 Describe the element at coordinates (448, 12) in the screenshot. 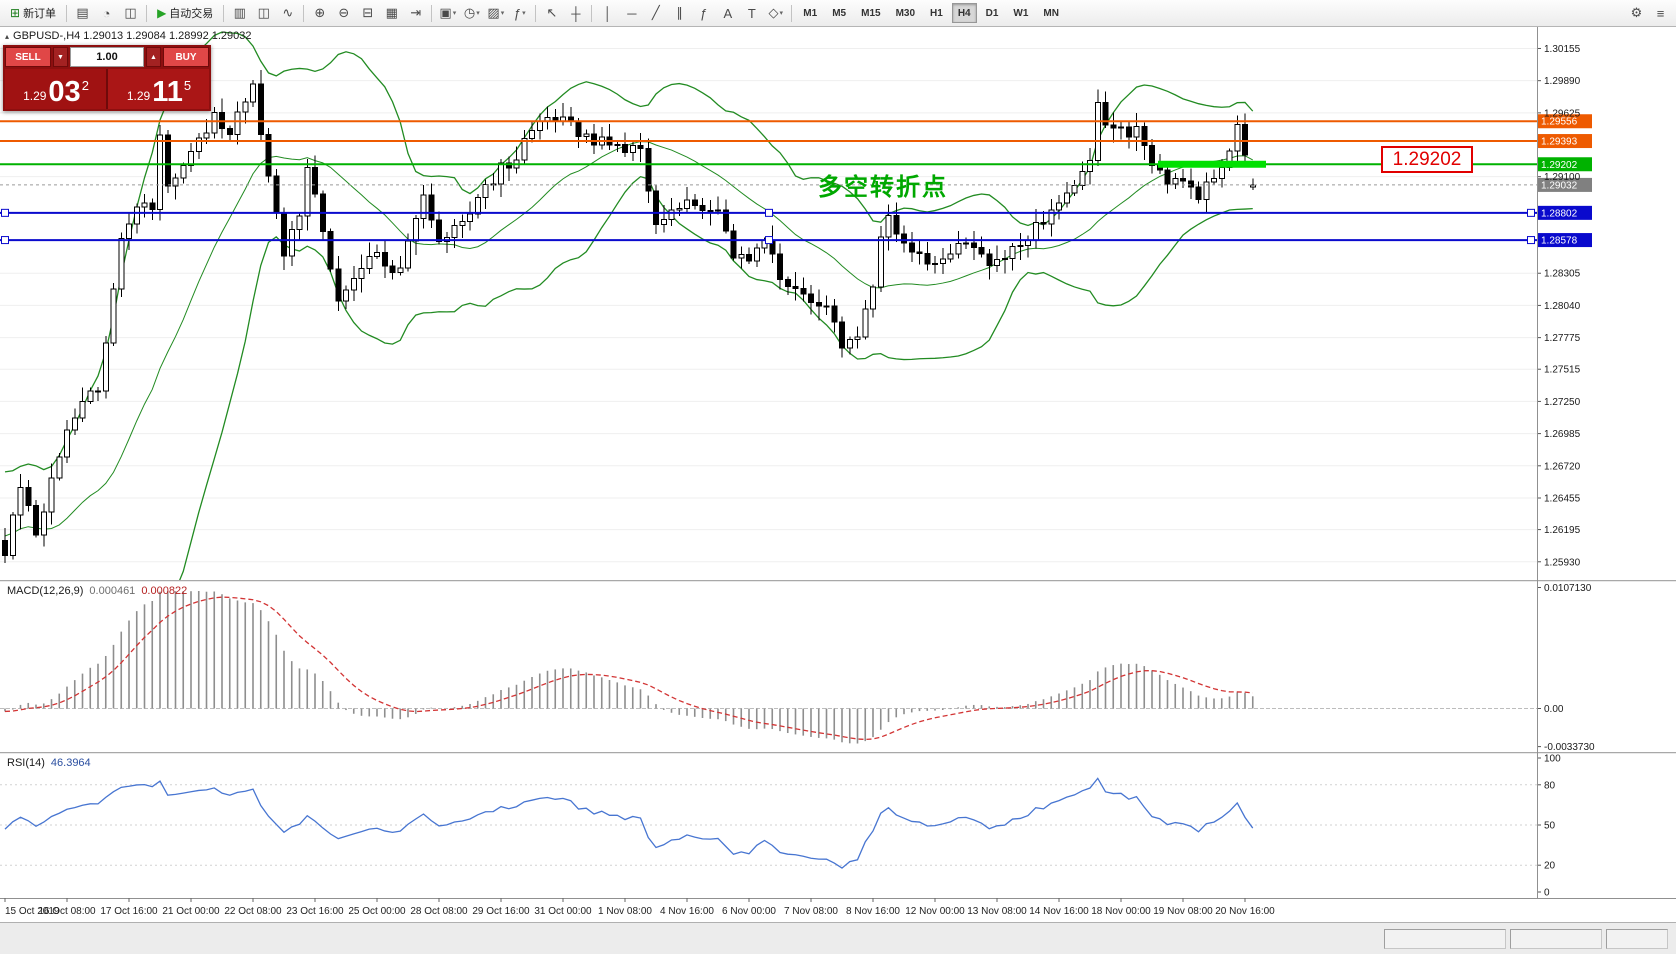

I see `new-chart-icon: ▣ ▾` at that location.